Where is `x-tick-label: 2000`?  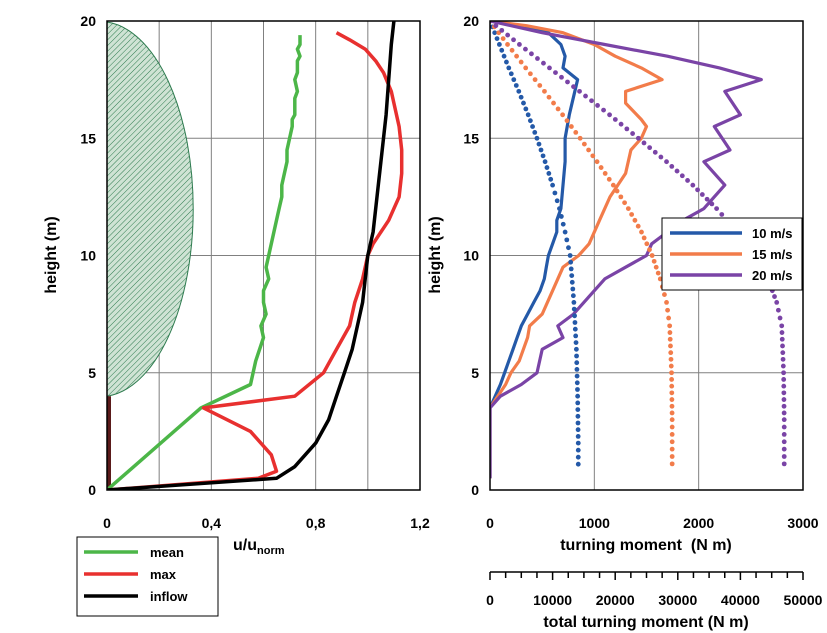 x-tick-label: 2000 is located at coordinates (698, 523).